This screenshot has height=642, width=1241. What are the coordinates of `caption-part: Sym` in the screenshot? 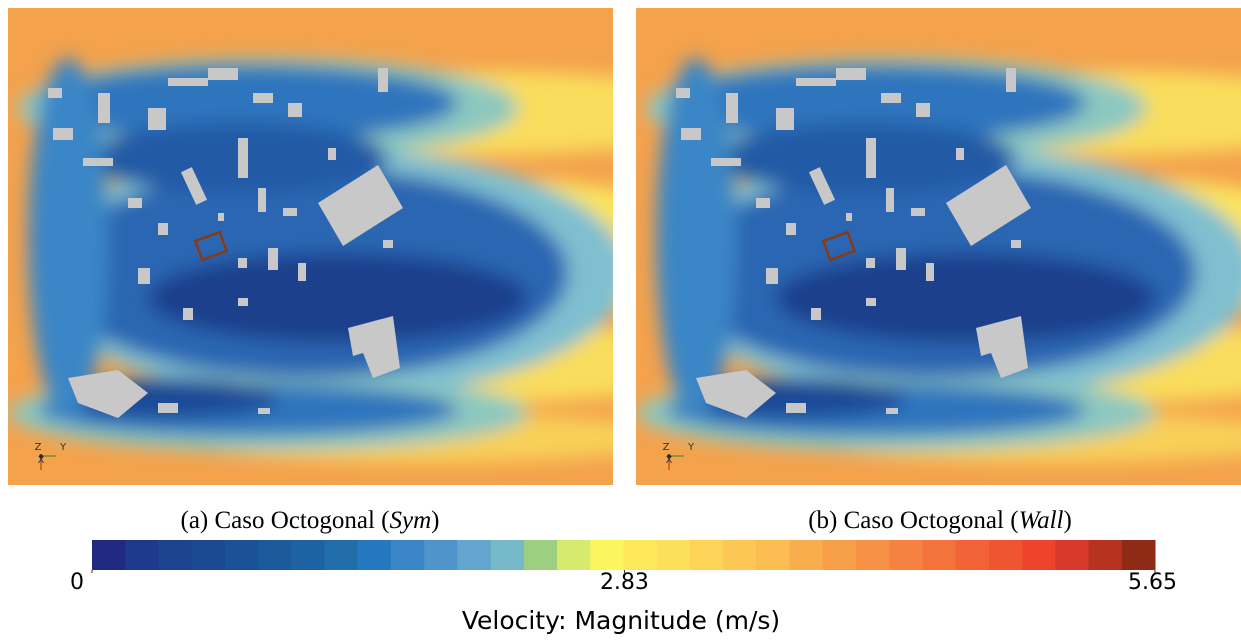 It's located at (410, 520).